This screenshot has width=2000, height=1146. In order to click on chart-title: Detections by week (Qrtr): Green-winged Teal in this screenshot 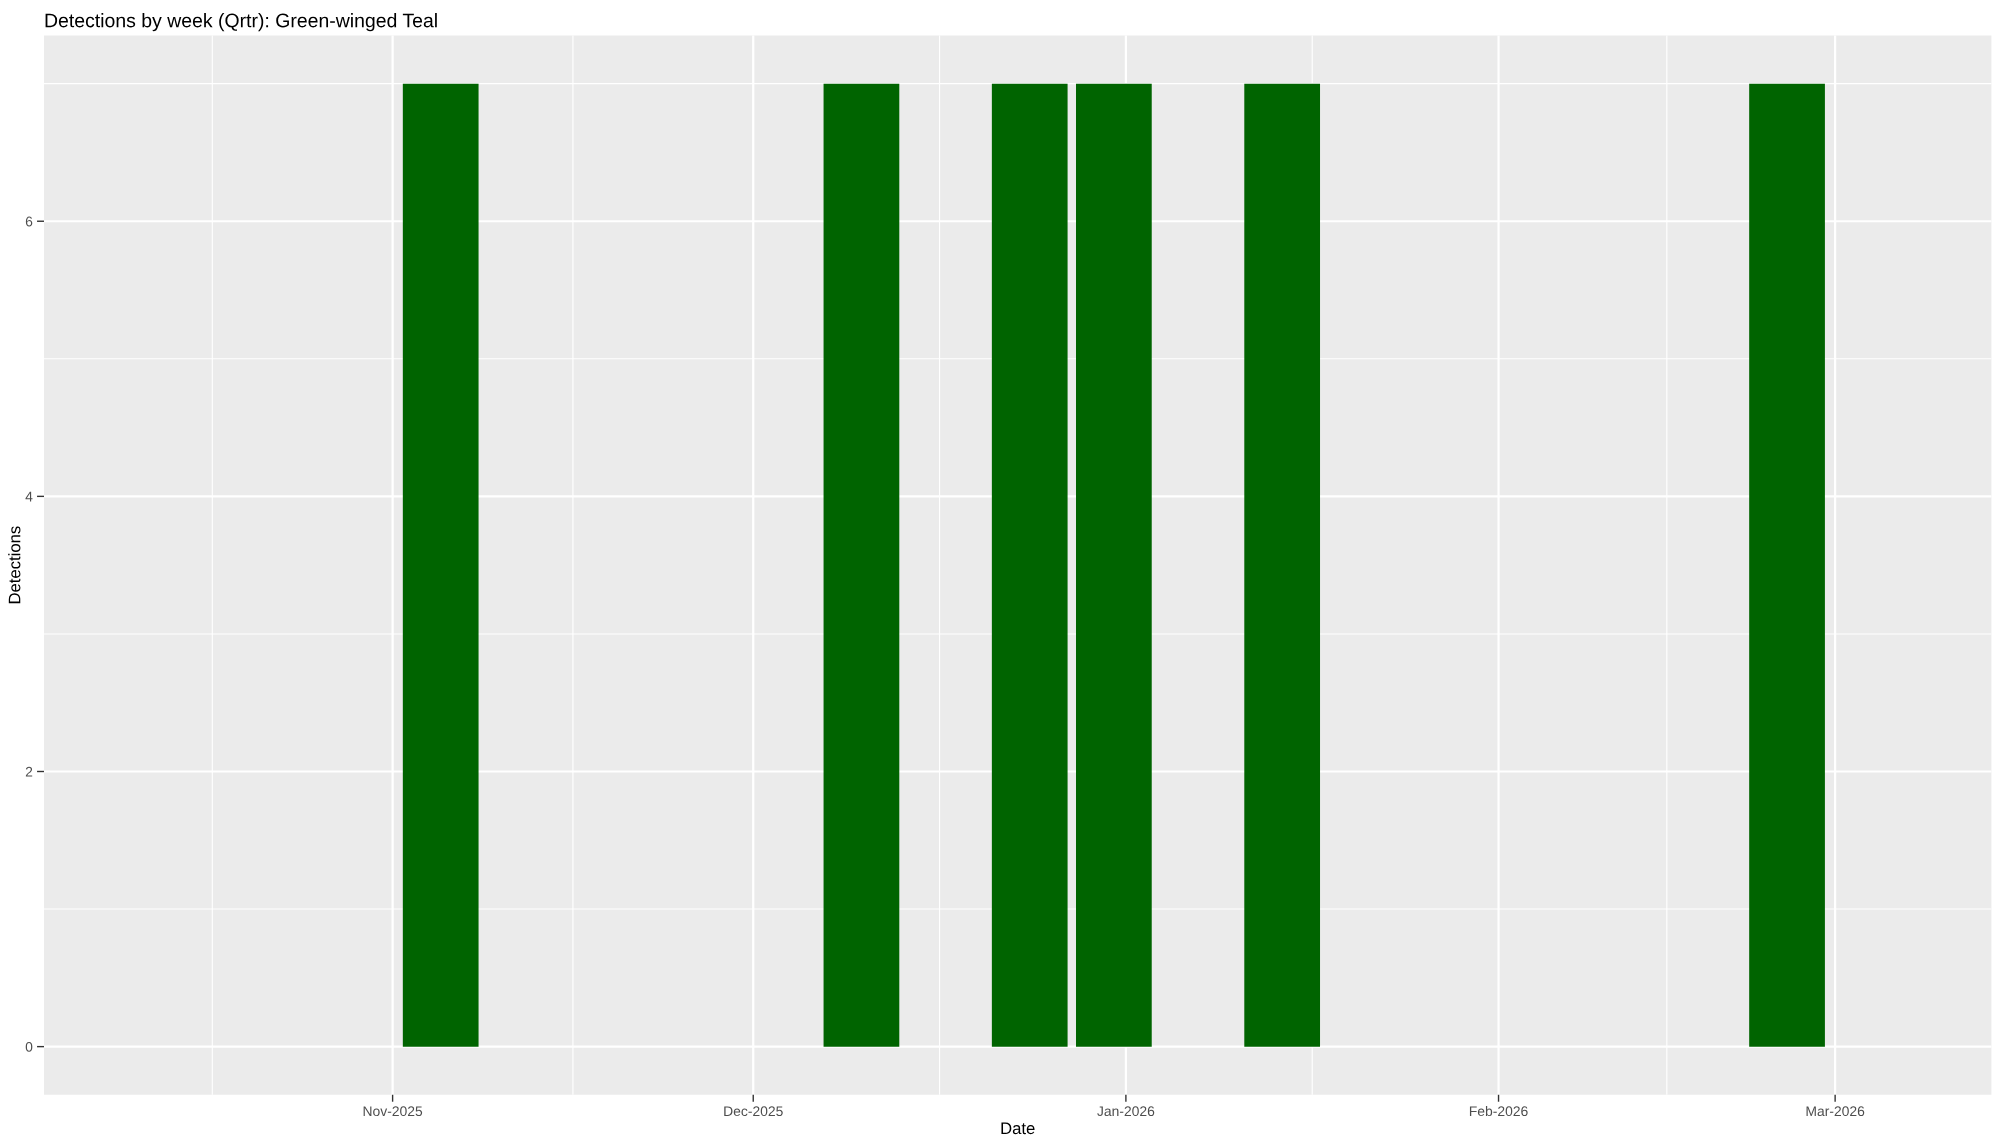, I will do `click(241, 22)`.